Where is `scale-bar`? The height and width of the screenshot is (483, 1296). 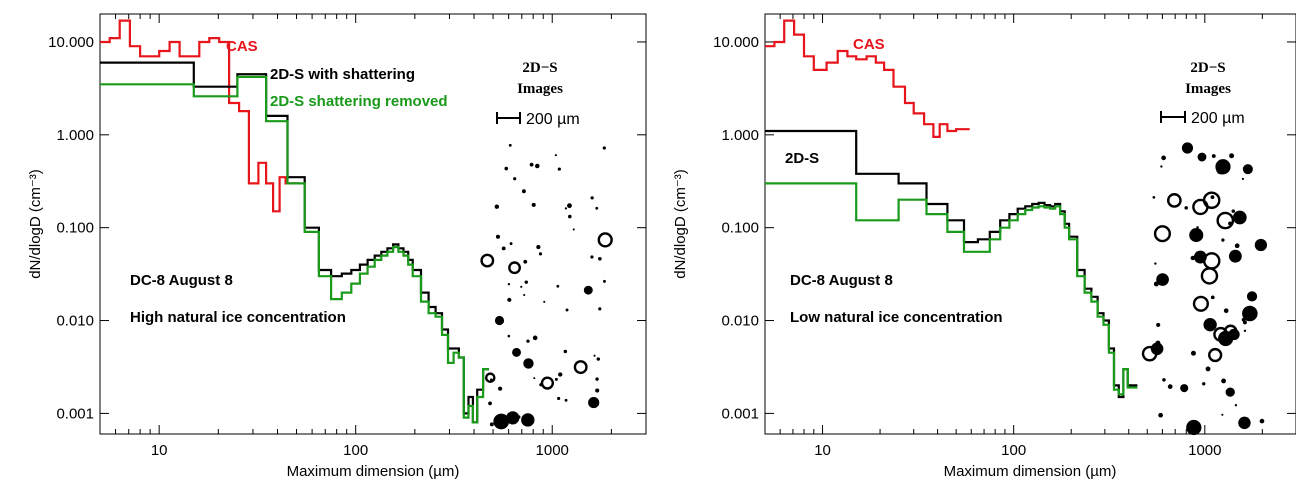 scale-bar is located at coordinates (508, 118).